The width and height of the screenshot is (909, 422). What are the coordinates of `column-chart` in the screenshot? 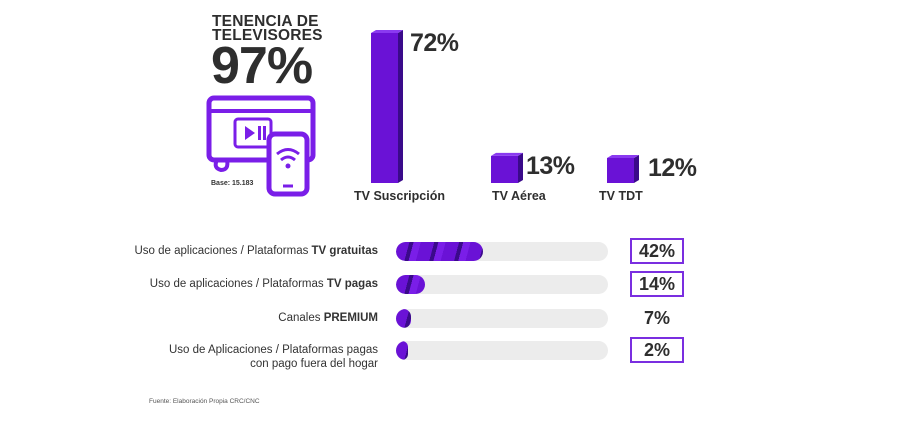 It's located at (505, 106).